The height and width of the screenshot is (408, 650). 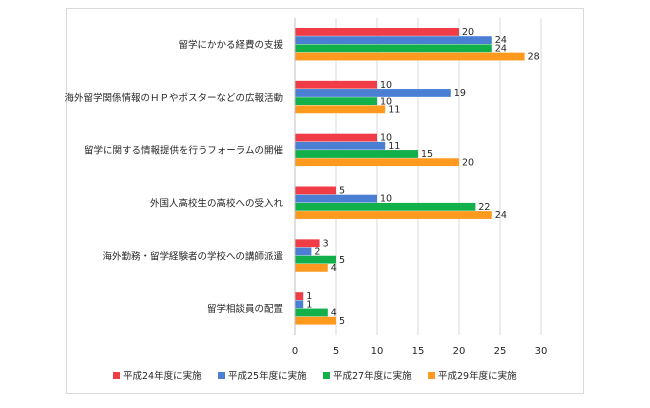 What do you see at coordinates (217, 203) in the screenshot?
I see `category-label: 外国人高校生の高校への受入れ` at bounding box center [217, 203].